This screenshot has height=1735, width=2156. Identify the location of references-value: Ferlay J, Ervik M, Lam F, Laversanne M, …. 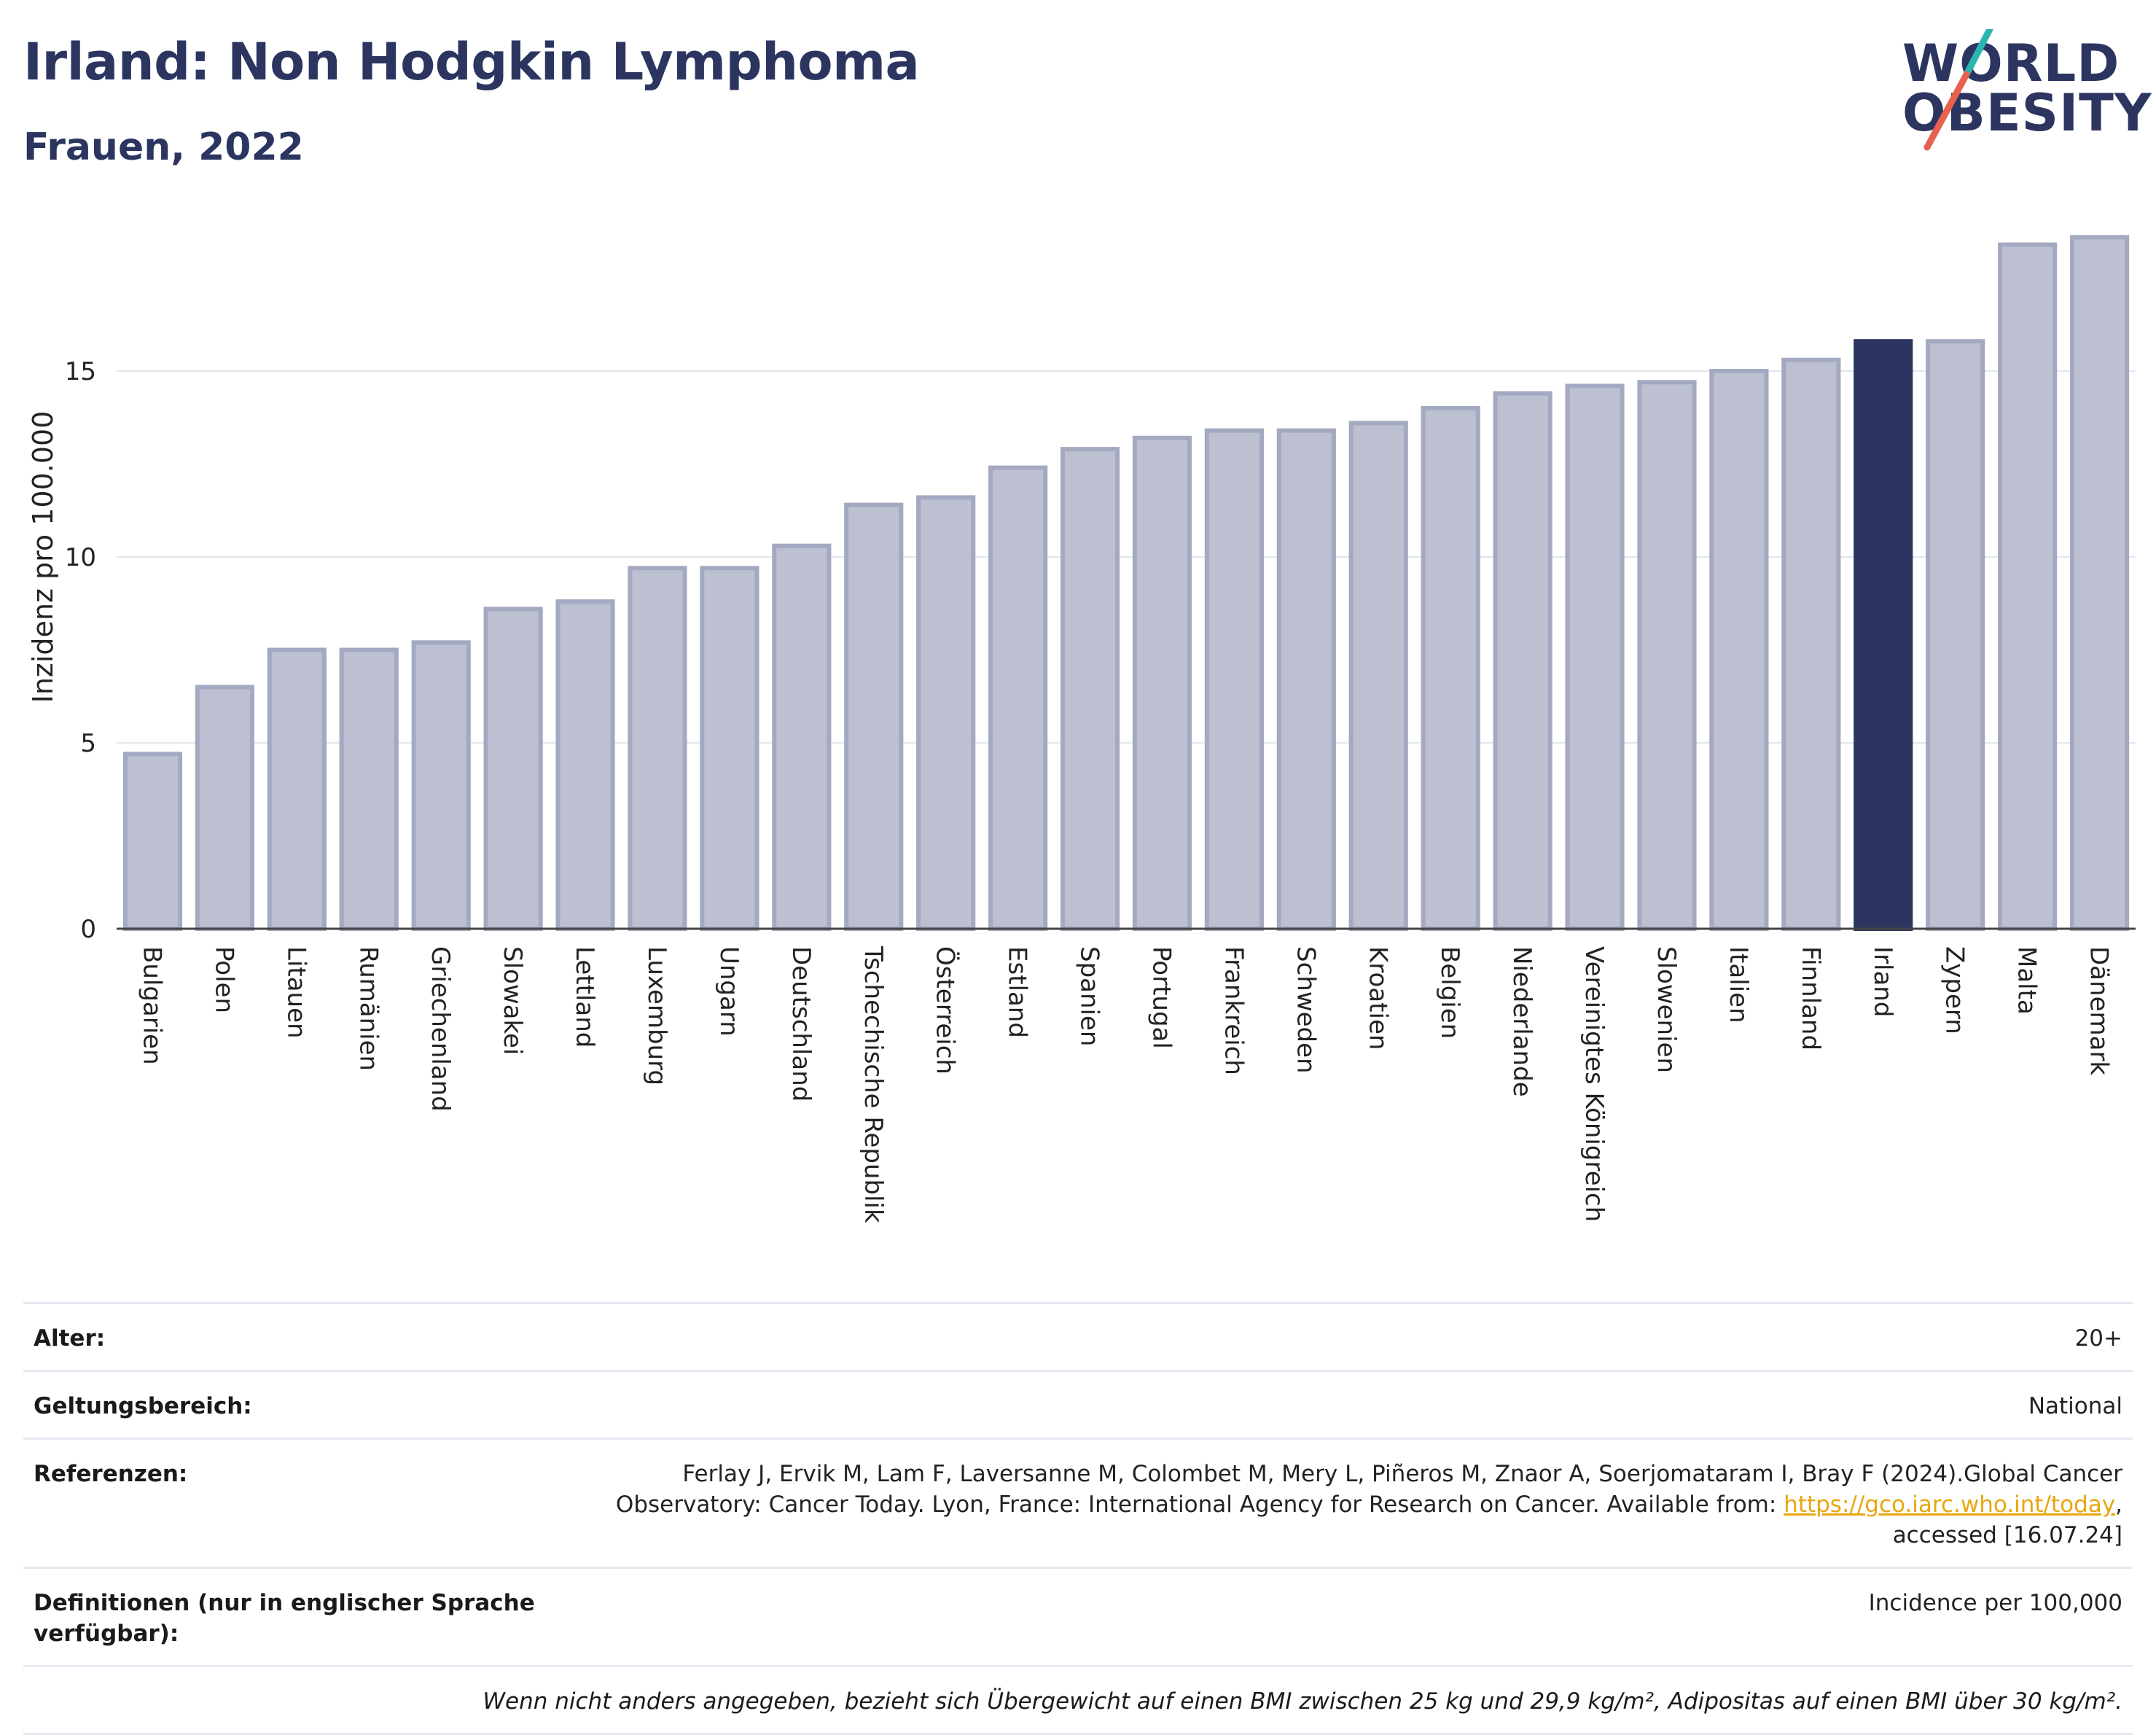
(1340, 1505).